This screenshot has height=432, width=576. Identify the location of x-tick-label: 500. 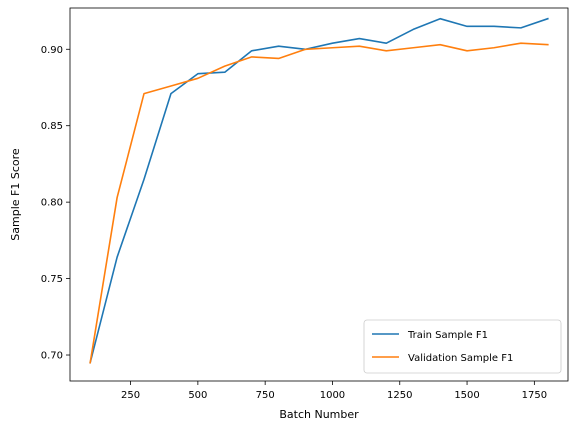
(197, 395).